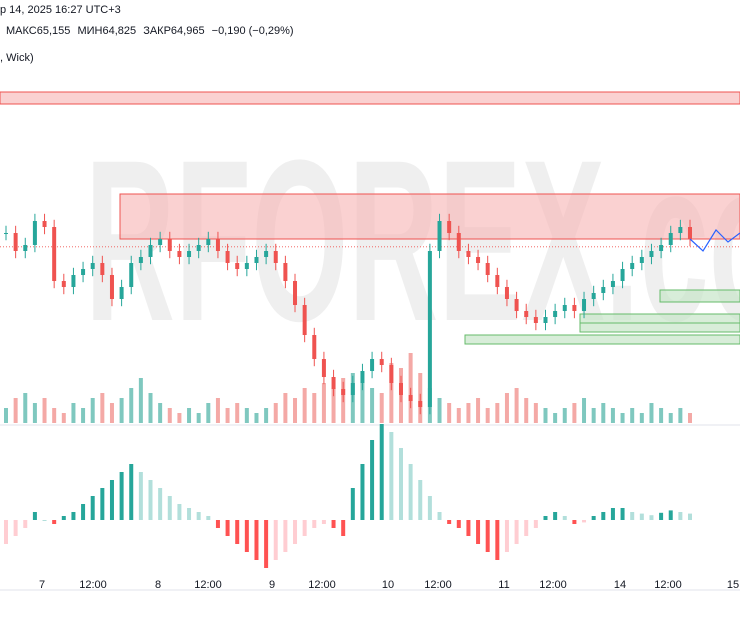 Image resolution: width=740 pixels, height=625 pixels. Describe the element at coordinates (370, 98) in the screenshot. I see `resistance-zone` at that location.